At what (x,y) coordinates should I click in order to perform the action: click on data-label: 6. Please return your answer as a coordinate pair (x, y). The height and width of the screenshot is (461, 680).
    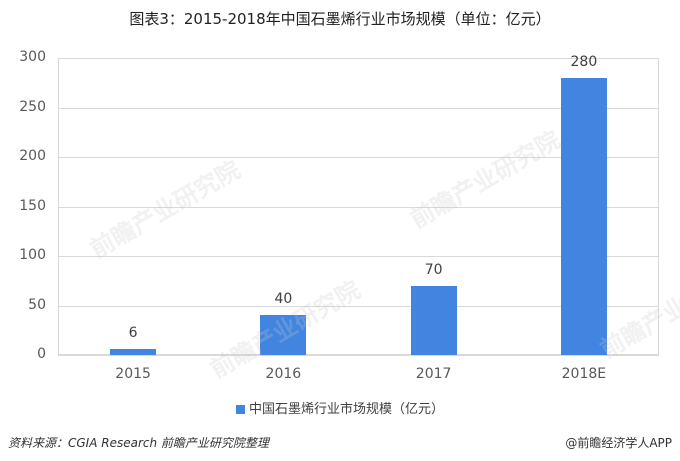
    Looking at the image, I should click on (133, 333).